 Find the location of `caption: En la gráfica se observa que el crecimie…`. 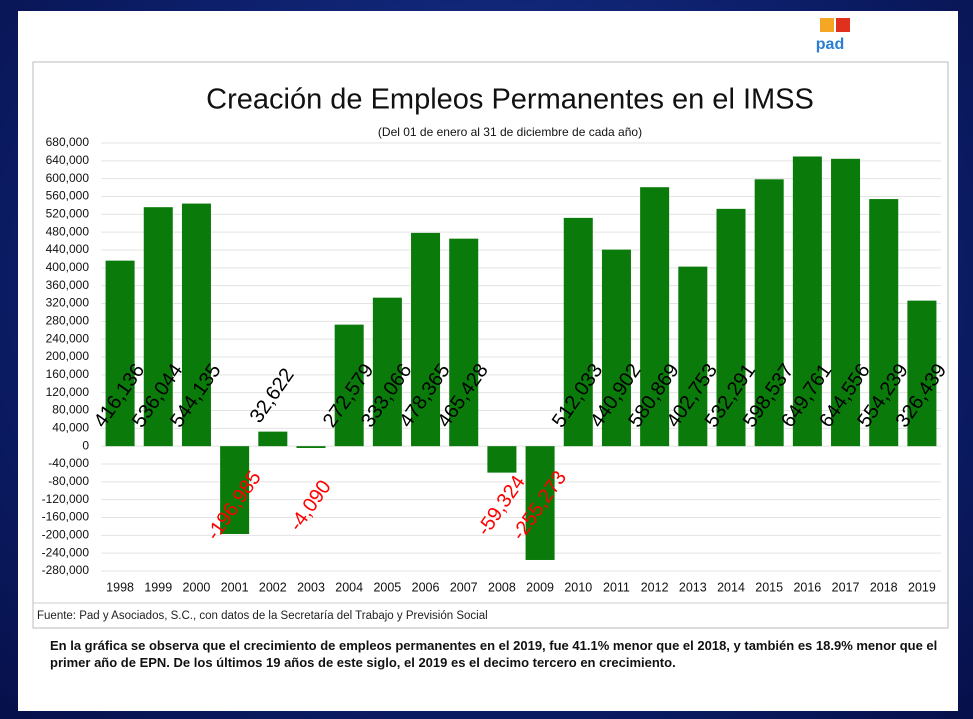

caption: En la gráfica se observa que el crecimie… is located at coordinates (494, 654).